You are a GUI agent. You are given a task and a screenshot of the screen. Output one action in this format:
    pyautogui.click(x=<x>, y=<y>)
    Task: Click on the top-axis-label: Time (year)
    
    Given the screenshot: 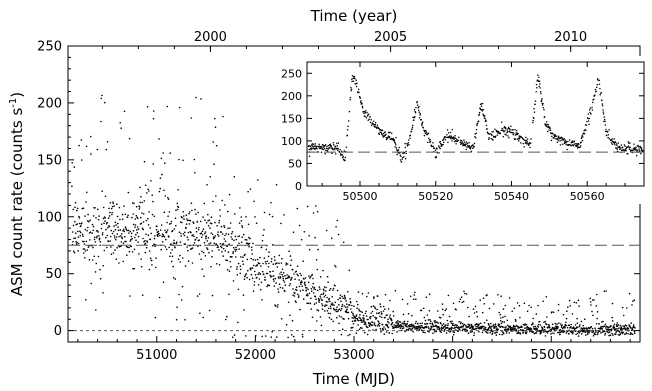 What is the action you would take?
    pyautogui.click(x=354, y=16)
    